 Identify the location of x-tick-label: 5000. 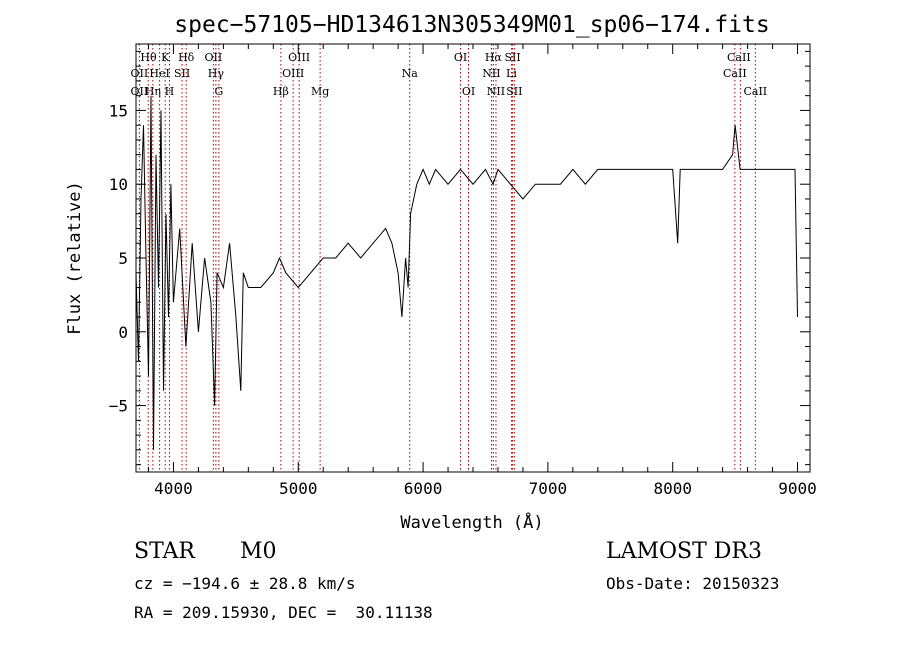
(298, 488).